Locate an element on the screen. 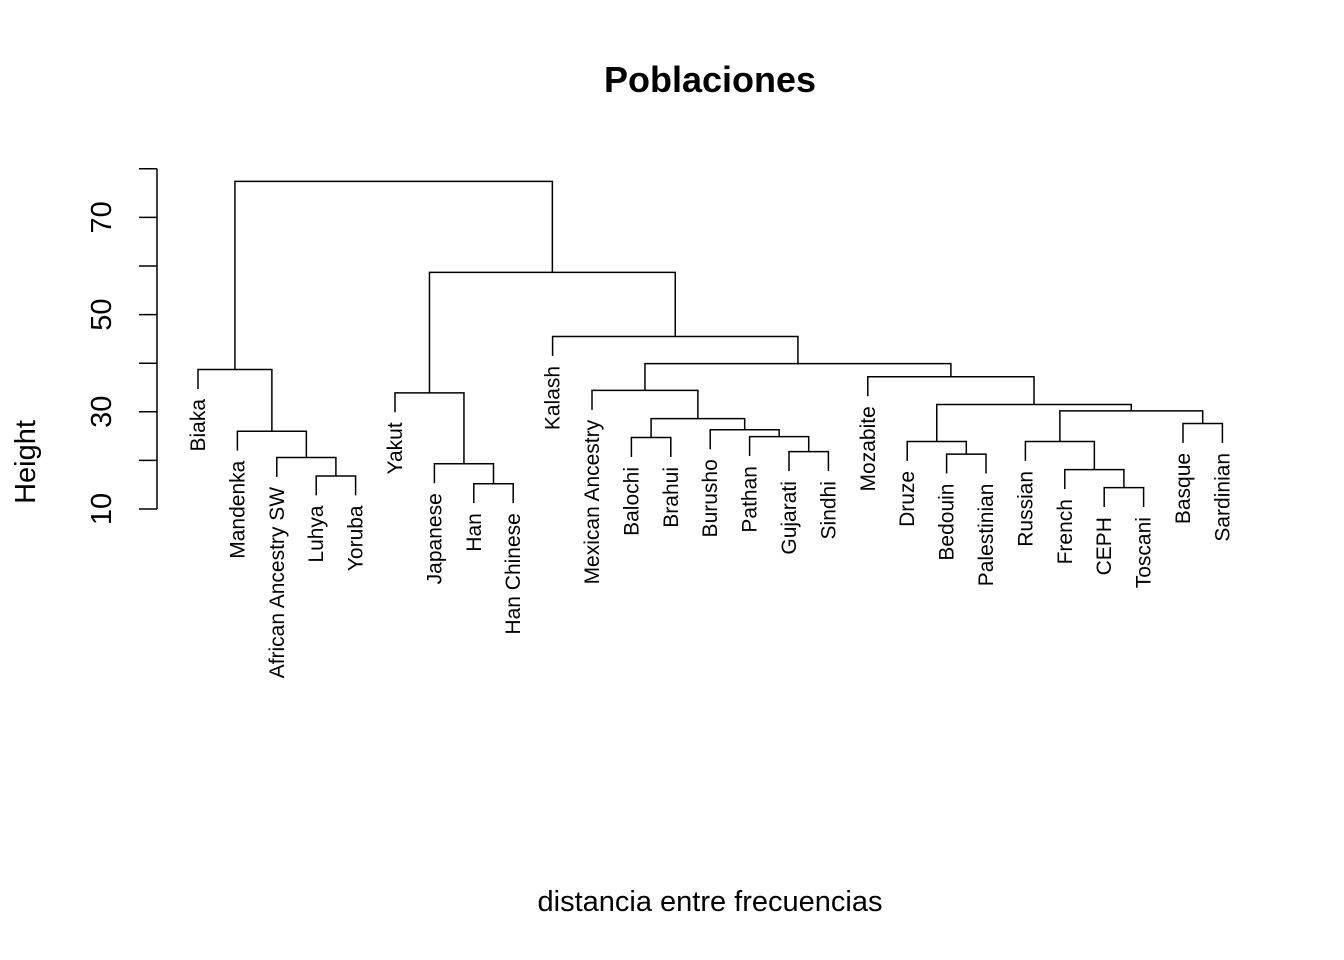 The image size is (1344, 960). leaf-label: Palestinian is located at coordinates (986, 535).